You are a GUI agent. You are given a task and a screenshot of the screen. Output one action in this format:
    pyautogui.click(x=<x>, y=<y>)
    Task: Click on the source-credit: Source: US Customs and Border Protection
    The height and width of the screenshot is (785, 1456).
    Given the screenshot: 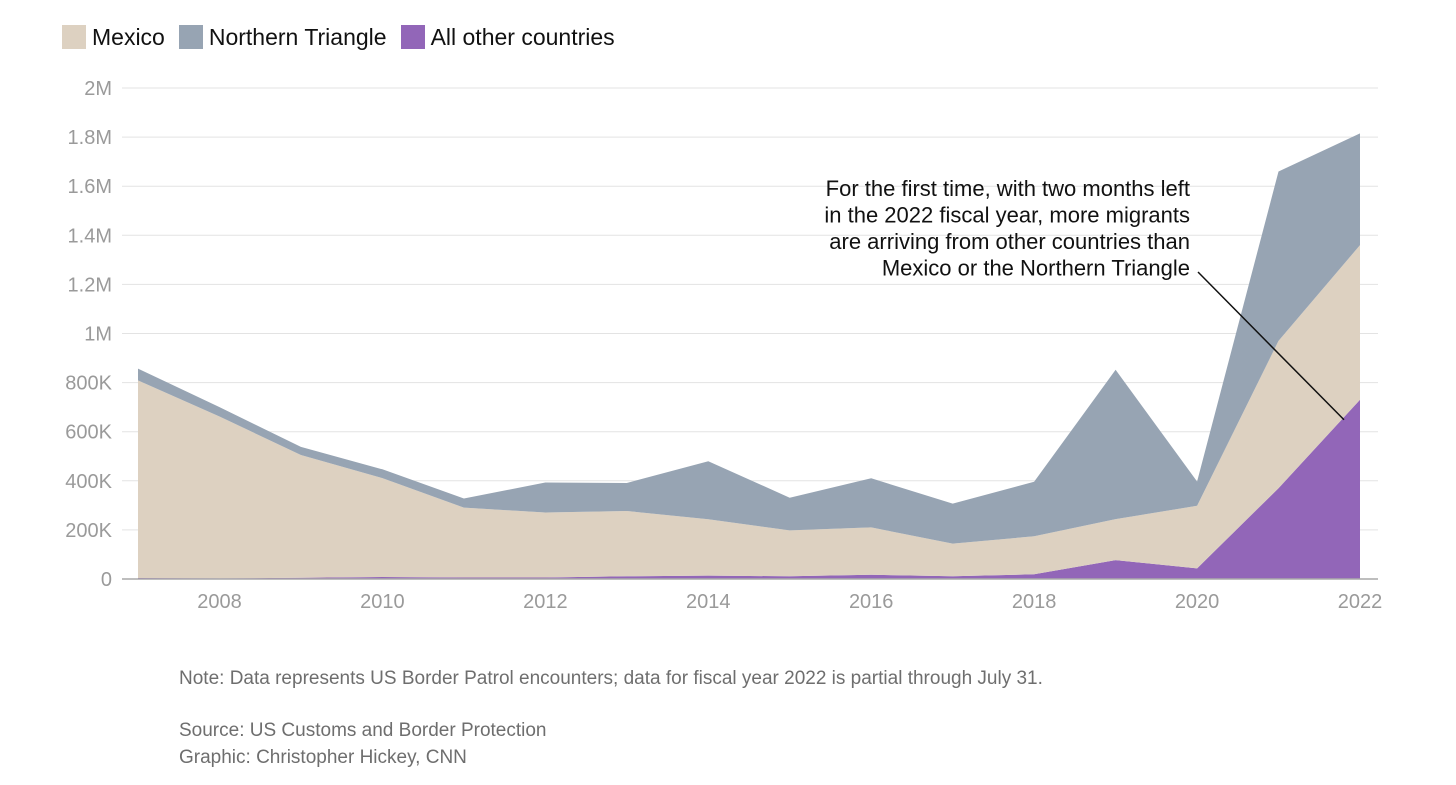 What is the action you would take?
    pyautogui.click(x=363, y=730)
    